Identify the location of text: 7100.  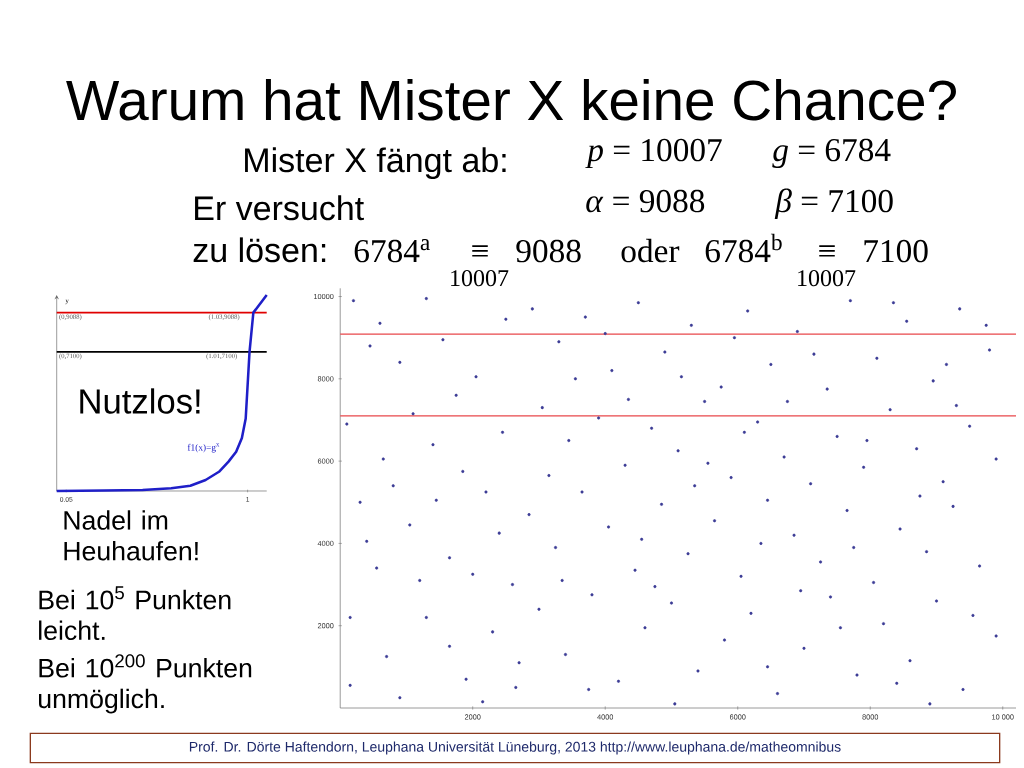
(896, 251).